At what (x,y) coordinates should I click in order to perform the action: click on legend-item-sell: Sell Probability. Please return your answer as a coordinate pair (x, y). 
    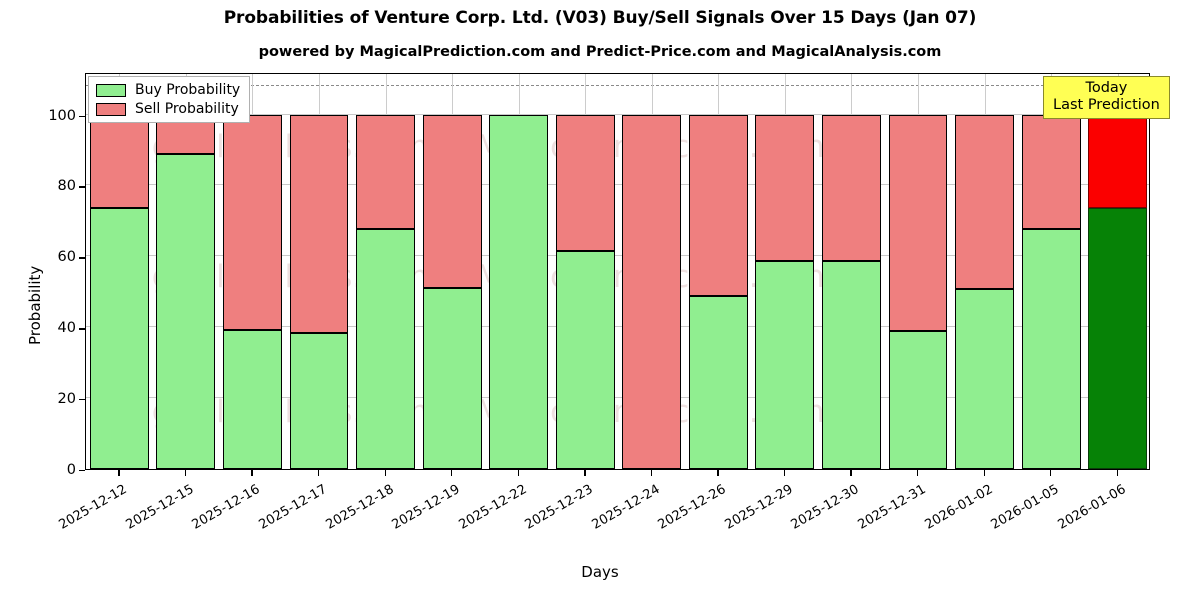
    Looking at the image, I should click on (168, 109).